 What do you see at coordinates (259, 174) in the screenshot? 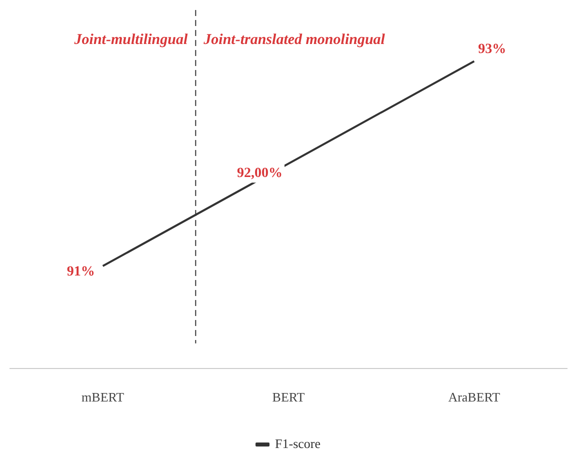
I see `data-label: 92,00%` at bounding box center [259, 174].